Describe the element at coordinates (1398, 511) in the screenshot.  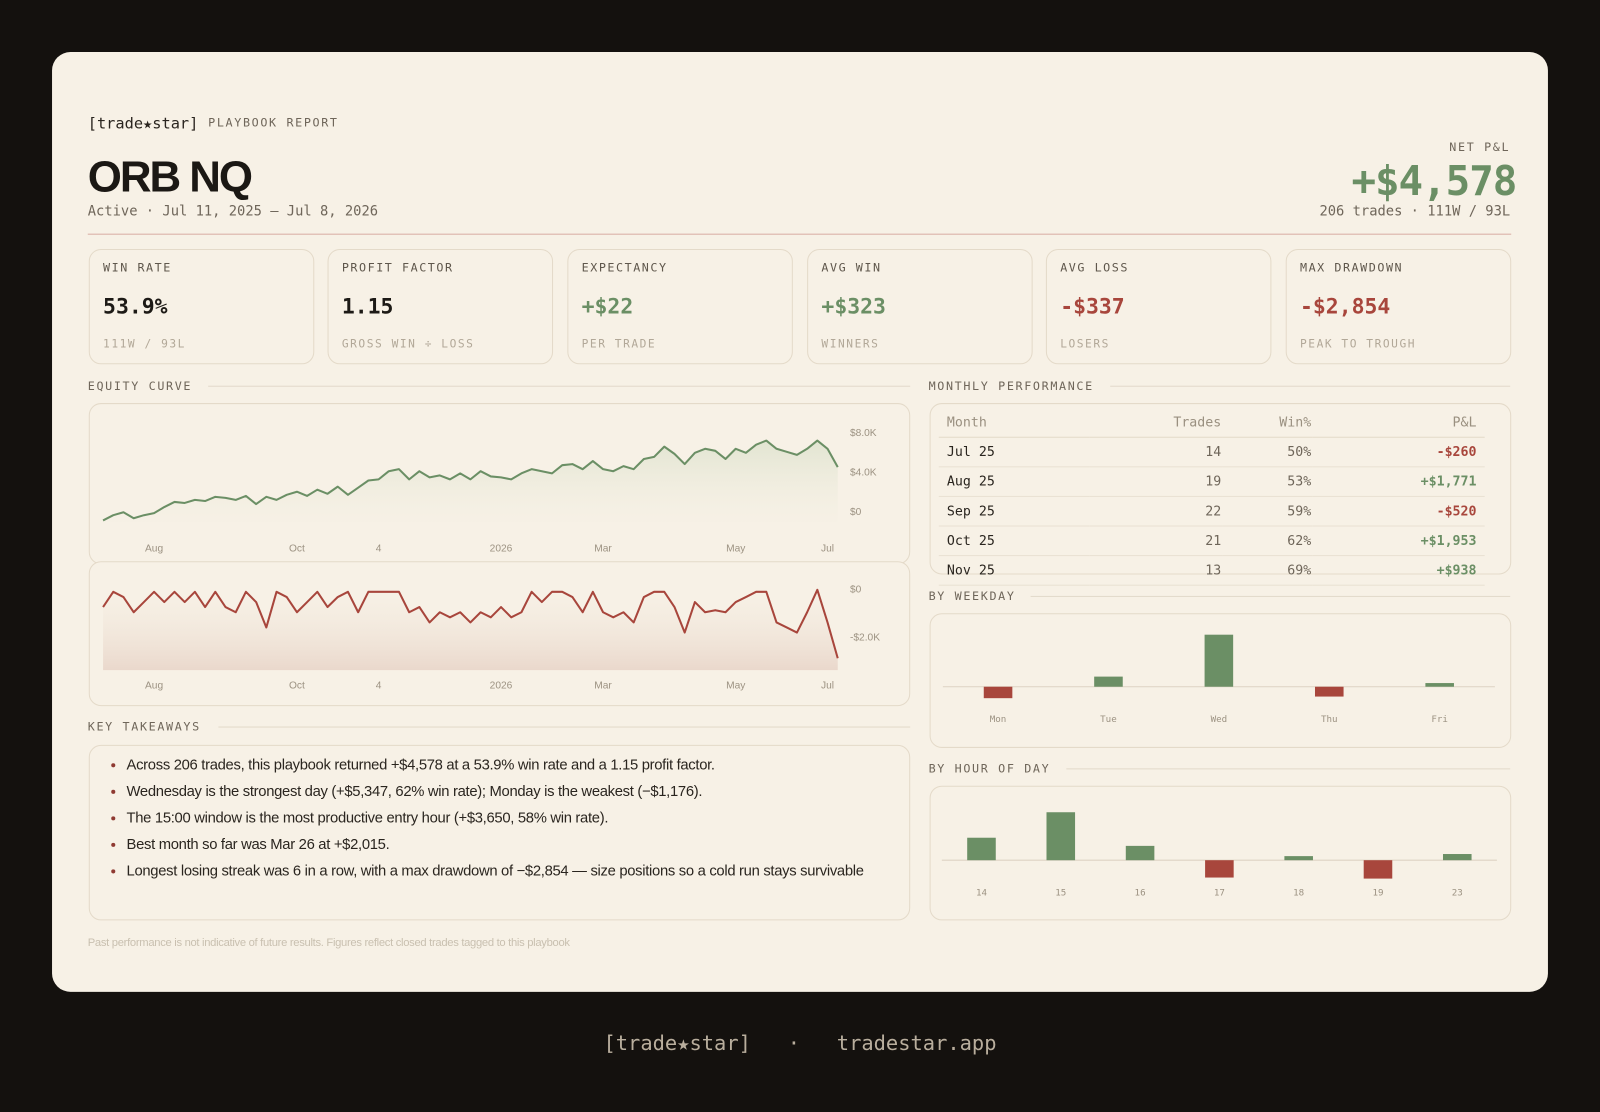
I see `table-cell: -$520` at that location.